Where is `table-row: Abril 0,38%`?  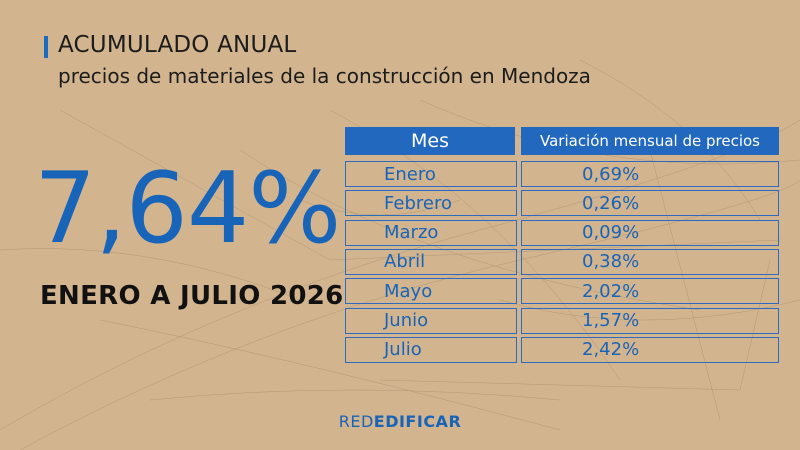
table-row: Abril 0,38% is located at coordinates (562, 261).